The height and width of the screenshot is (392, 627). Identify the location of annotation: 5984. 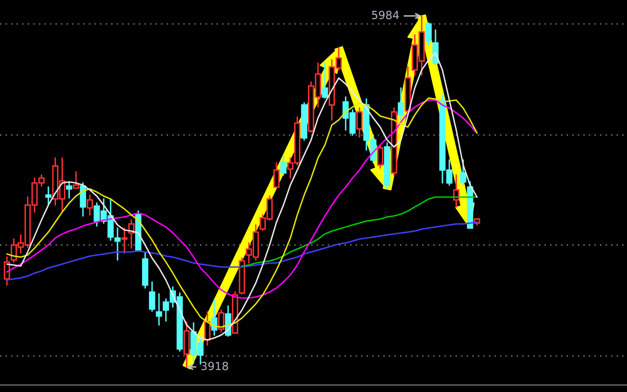
(385, 15).